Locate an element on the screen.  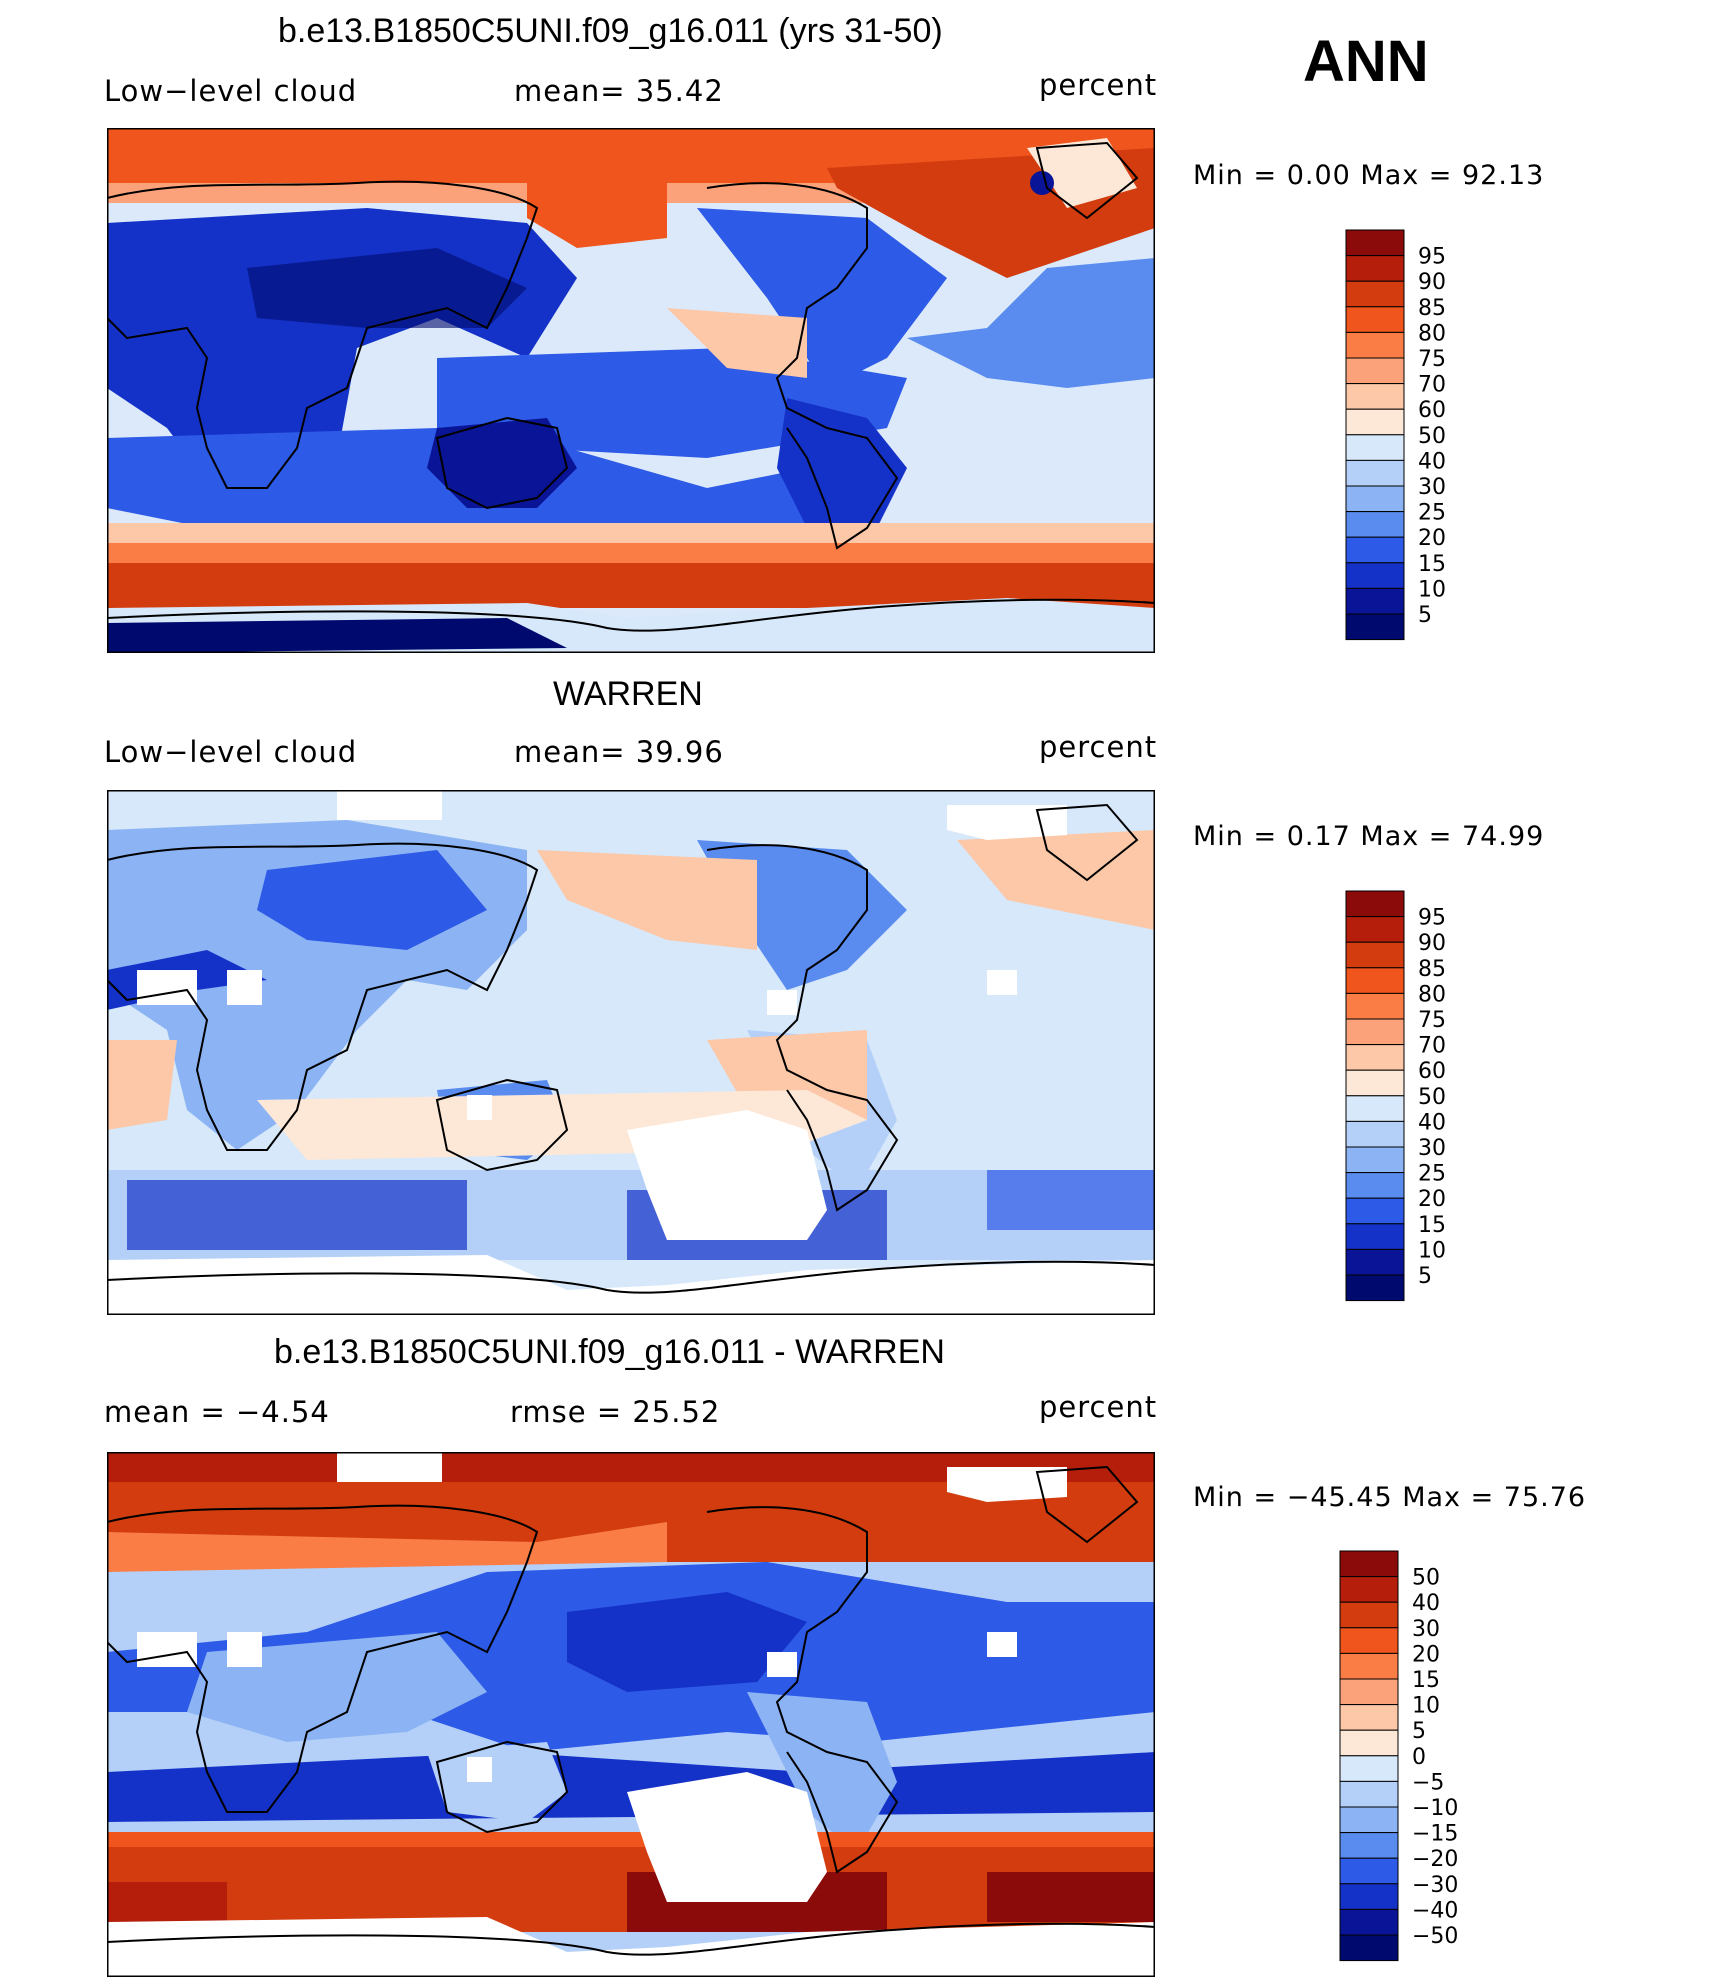
colorbar-tick-label: 10 is located at coordinates (1432, 1250).